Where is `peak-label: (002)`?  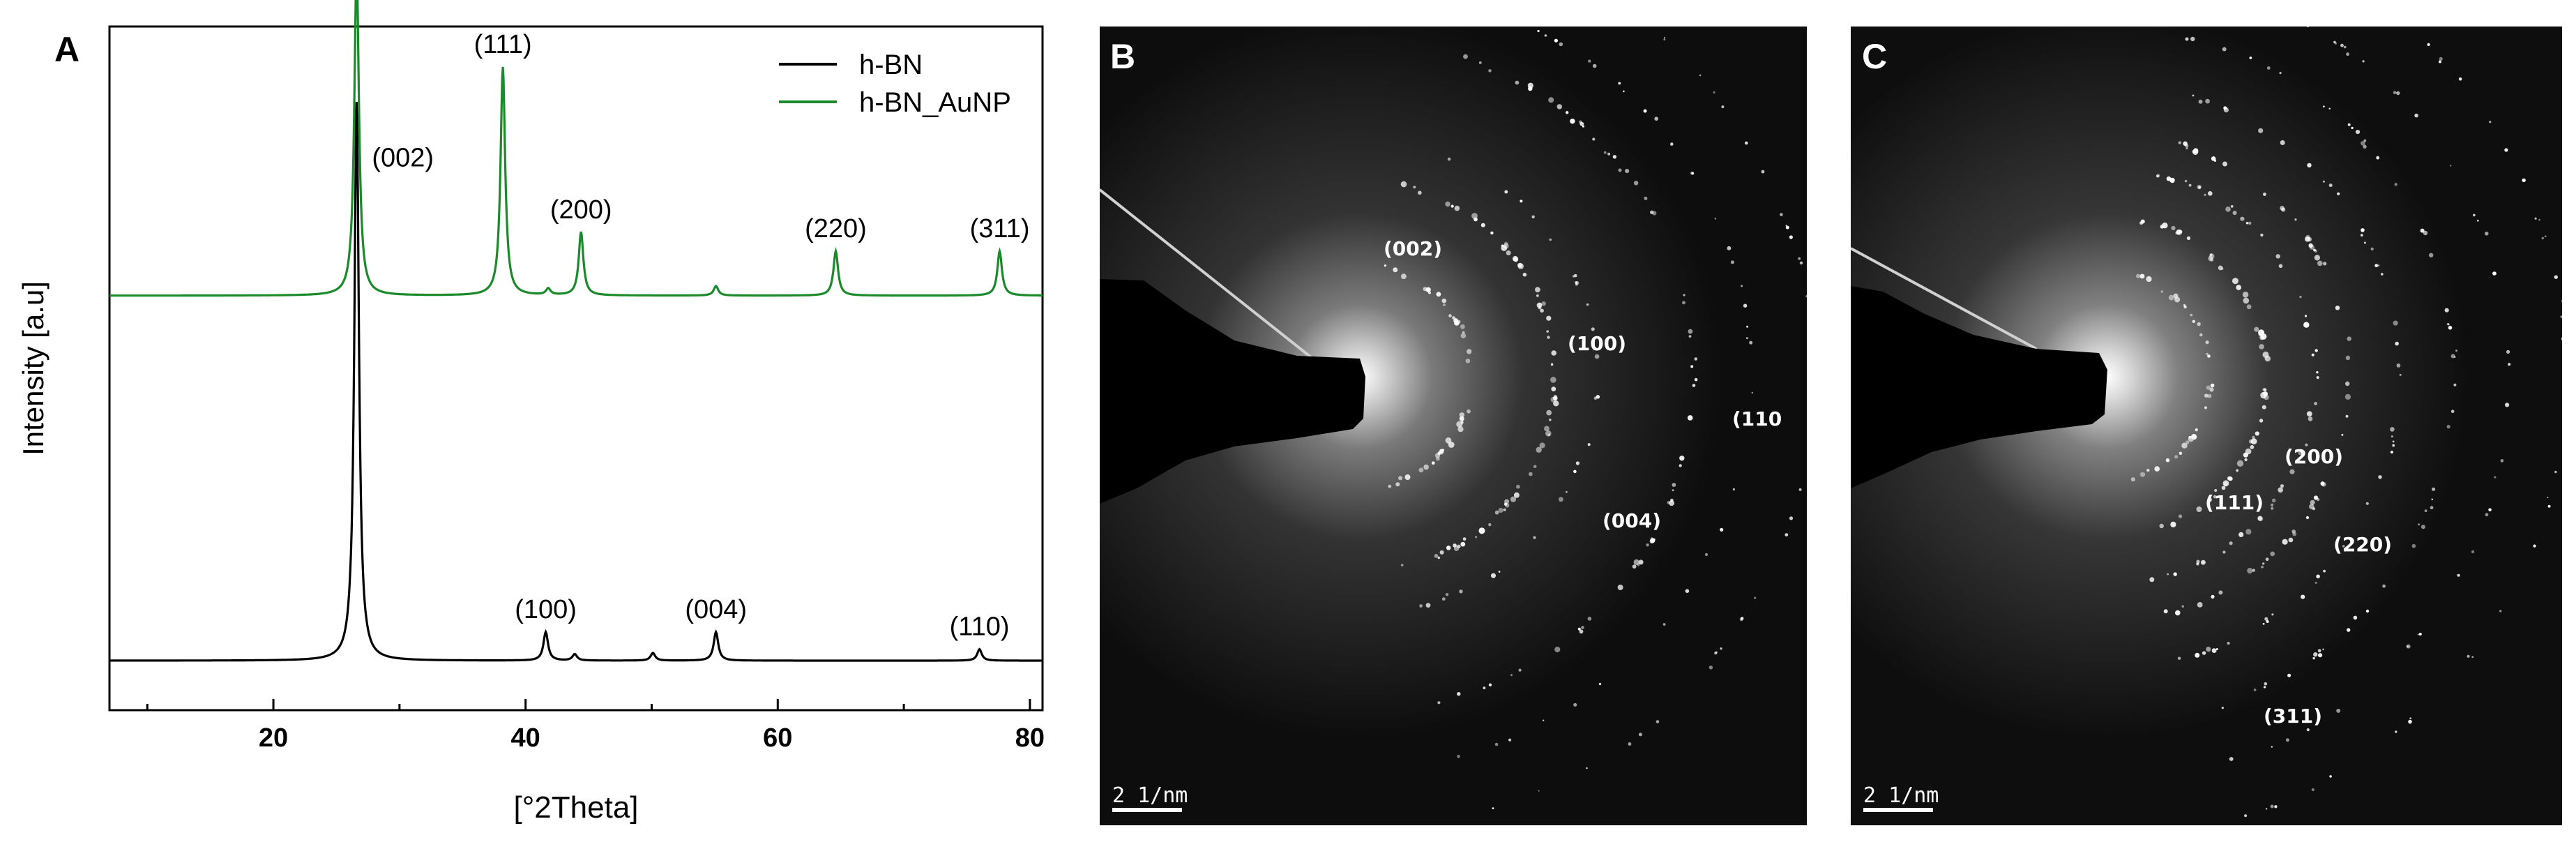
peak-label: (002) is located at coordinates (403, 157).